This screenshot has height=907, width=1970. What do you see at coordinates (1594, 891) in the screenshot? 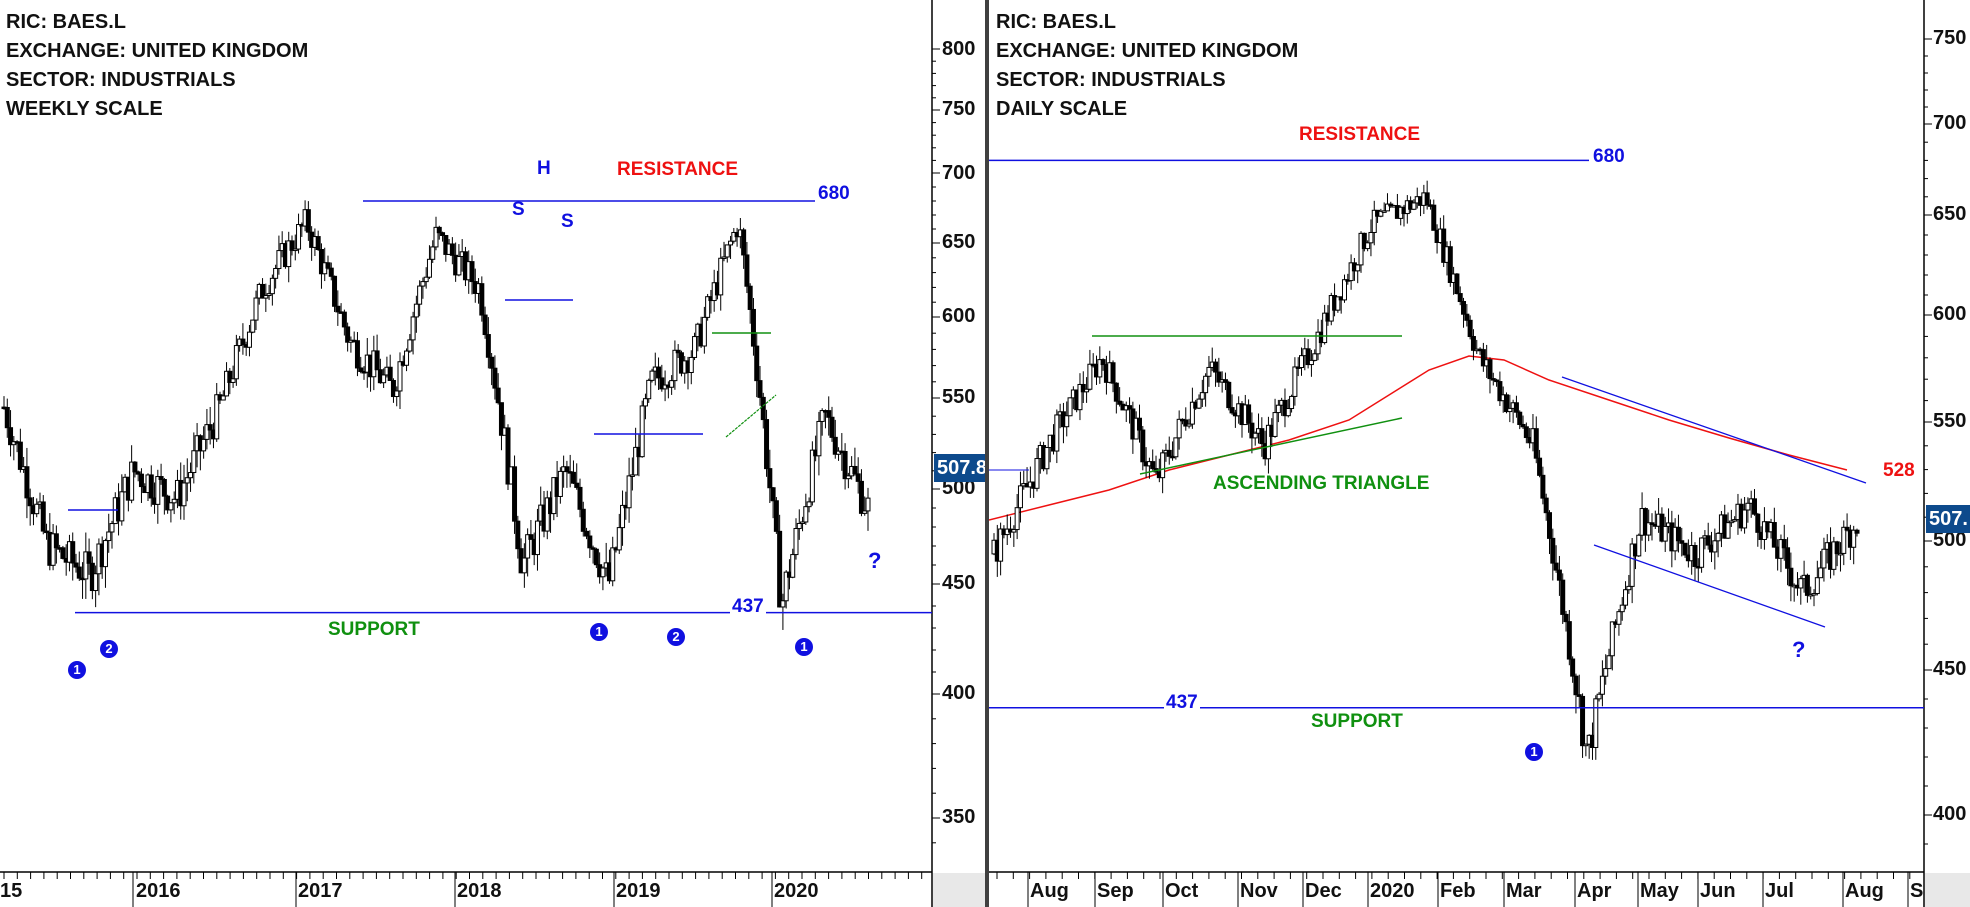
I see `x-tick: Apr` at bounding box center [1594, 891].